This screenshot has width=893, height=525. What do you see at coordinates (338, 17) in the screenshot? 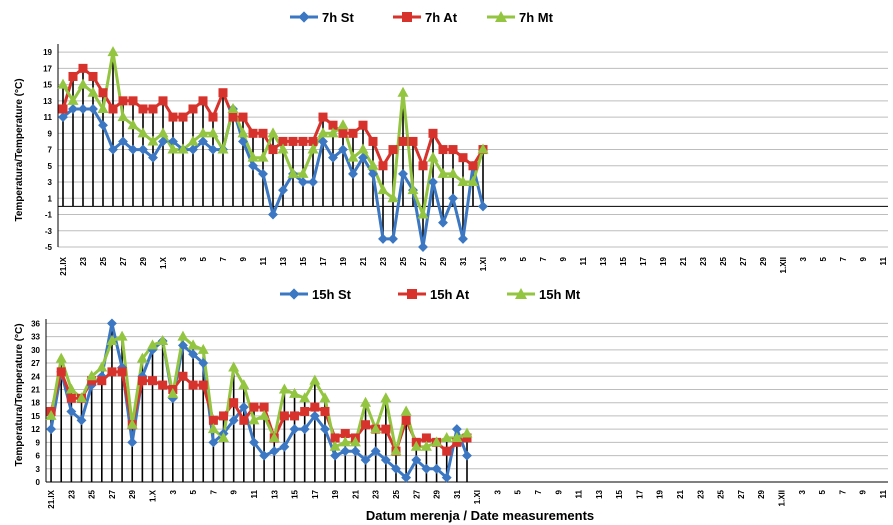
I see `legend-7h-st: 7h St` at bounding box center [338, 17].